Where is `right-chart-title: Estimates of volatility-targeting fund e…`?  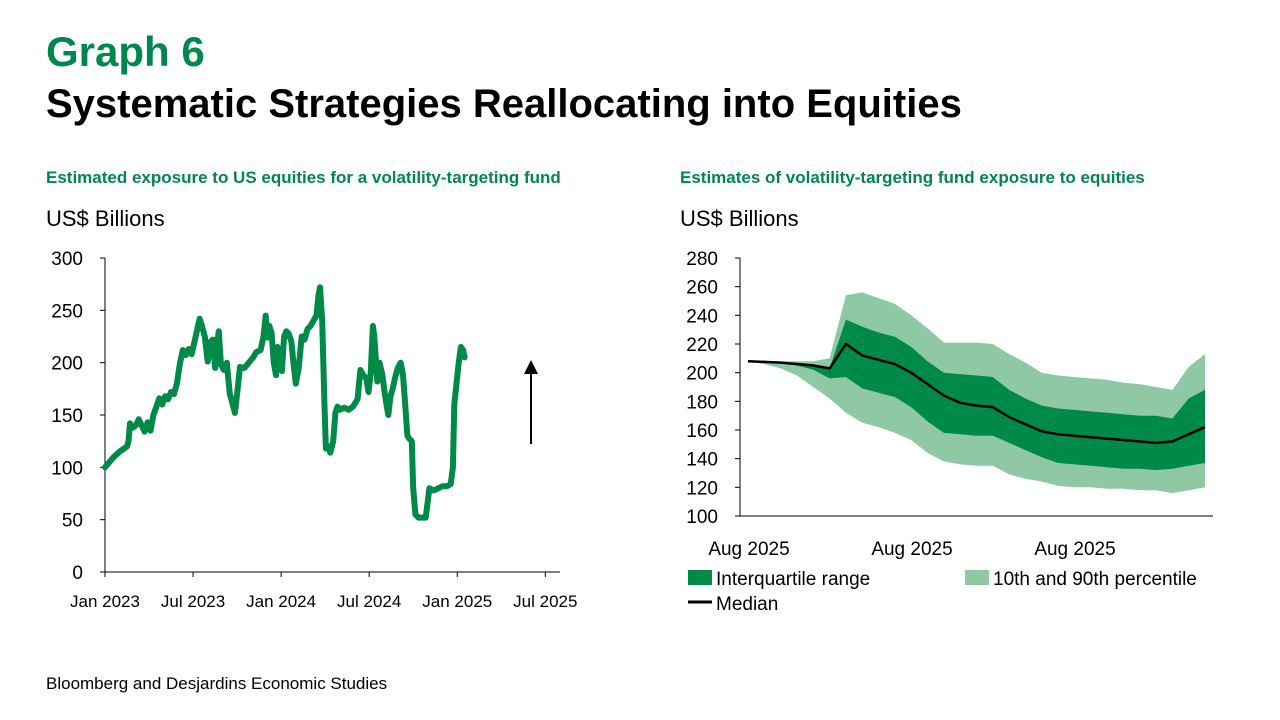
right-chart-title: Estimates of volatility-targeting fund e… is located at coordinates (912, 177).